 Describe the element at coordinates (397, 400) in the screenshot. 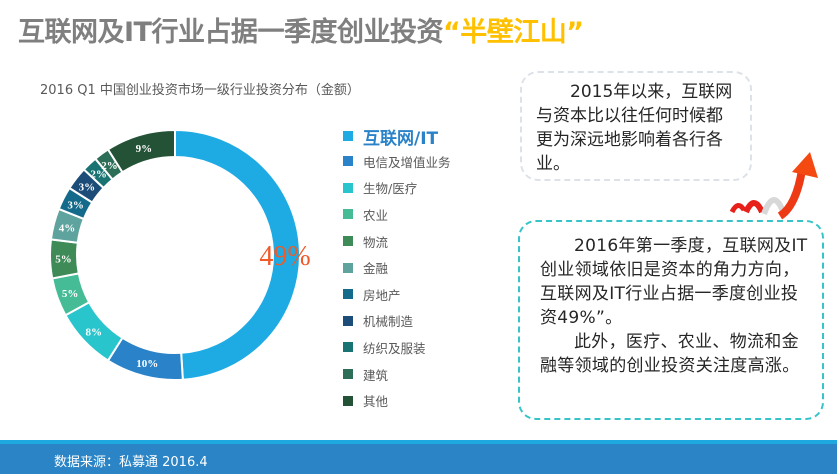

I see `legend-item: 其他` at that location.